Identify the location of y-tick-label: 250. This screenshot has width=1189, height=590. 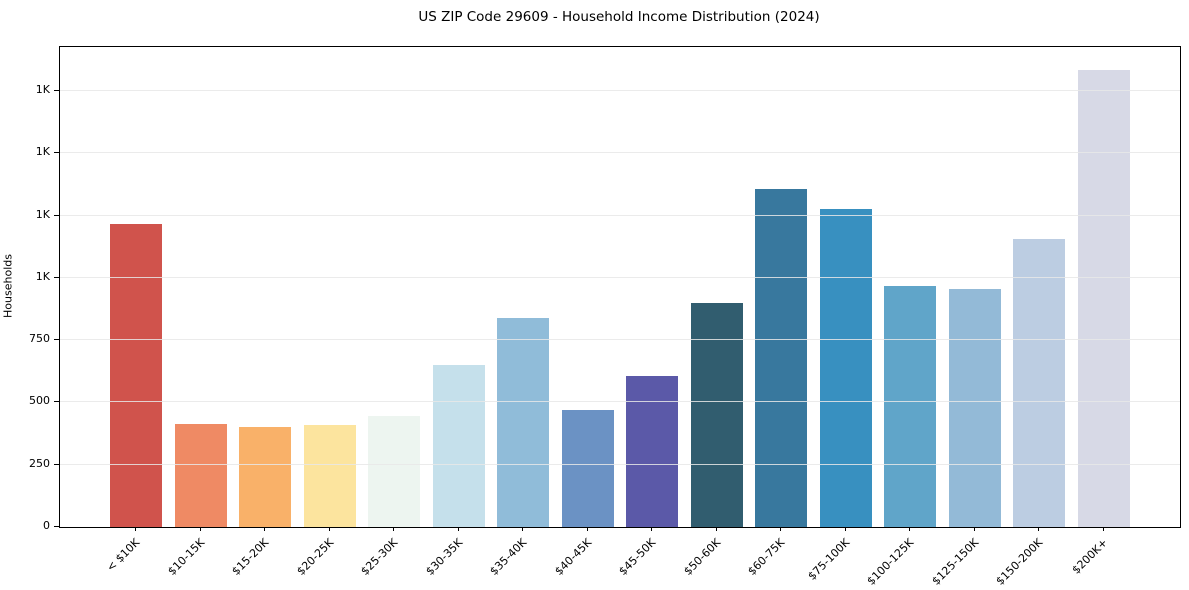
(39, 463).